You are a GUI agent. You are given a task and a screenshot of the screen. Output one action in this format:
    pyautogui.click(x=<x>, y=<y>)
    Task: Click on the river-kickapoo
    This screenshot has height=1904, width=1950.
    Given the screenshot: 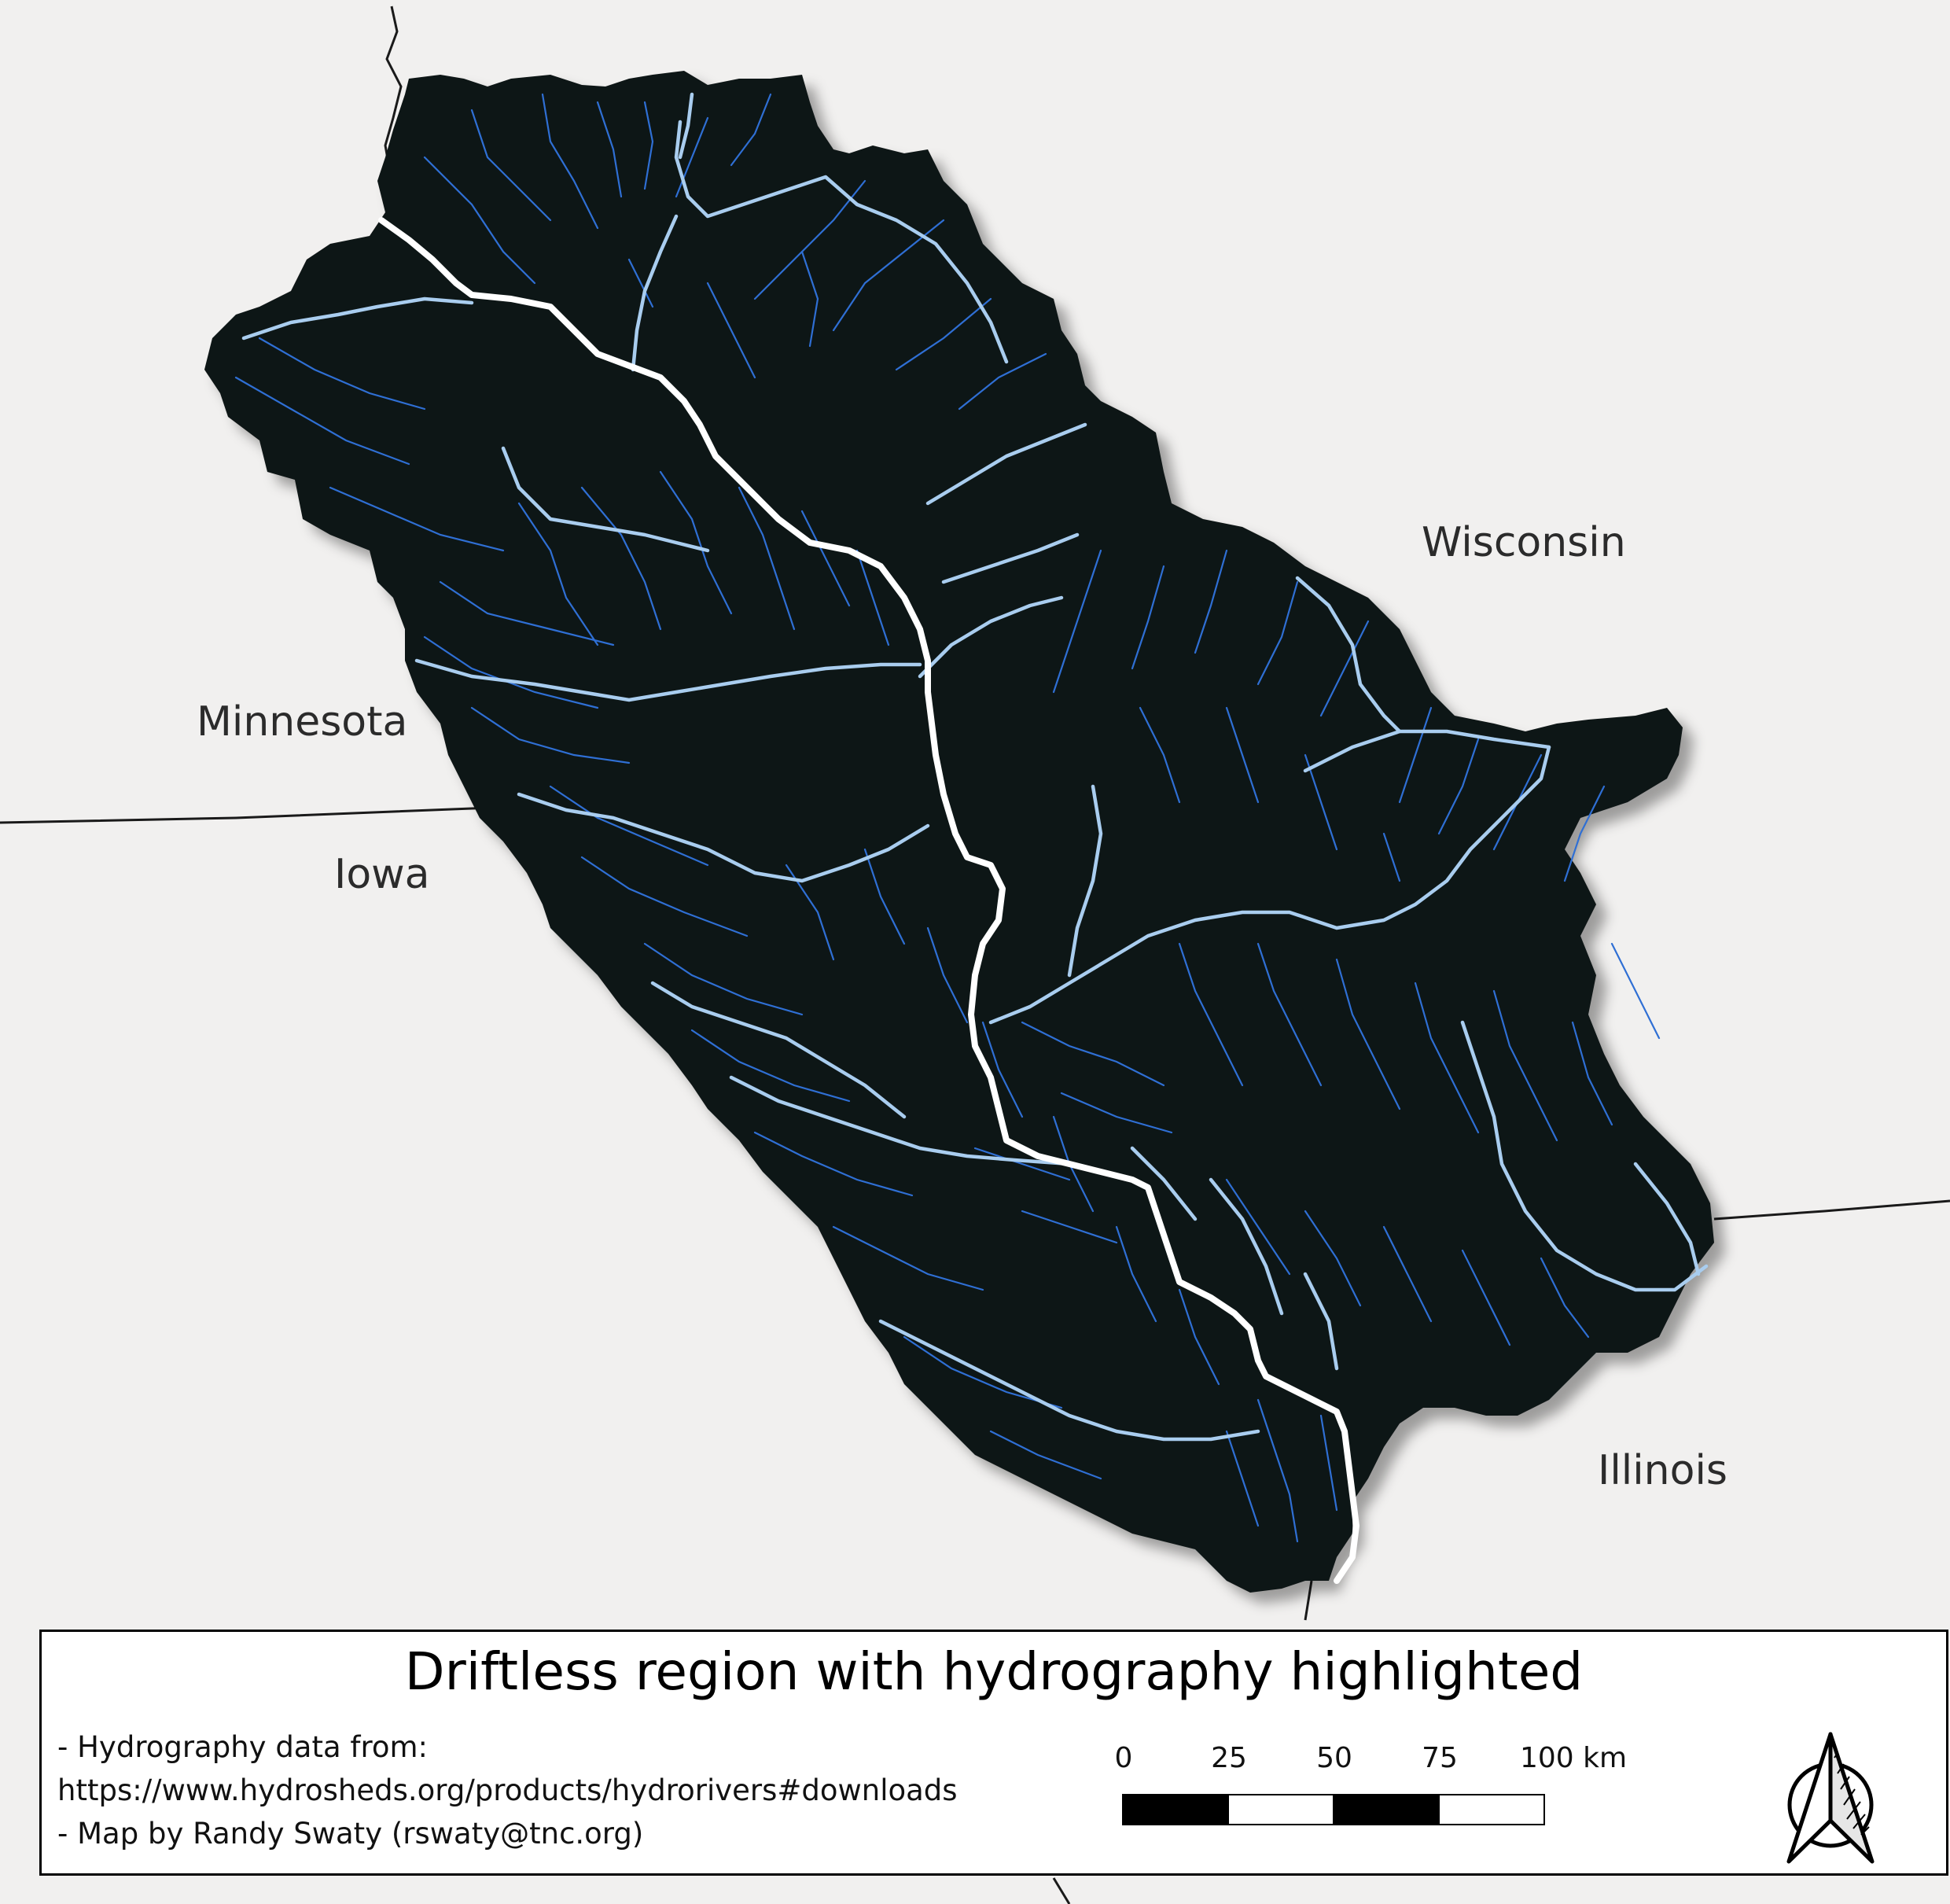 What is the action you would take?
    pyautogui.click(x=1085, y=881)
    